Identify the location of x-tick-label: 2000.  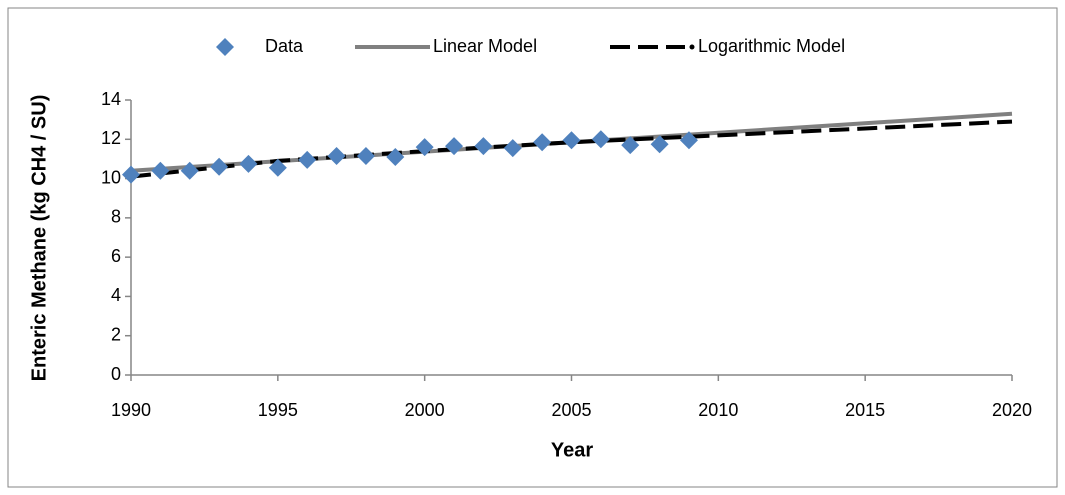
(425, 410).